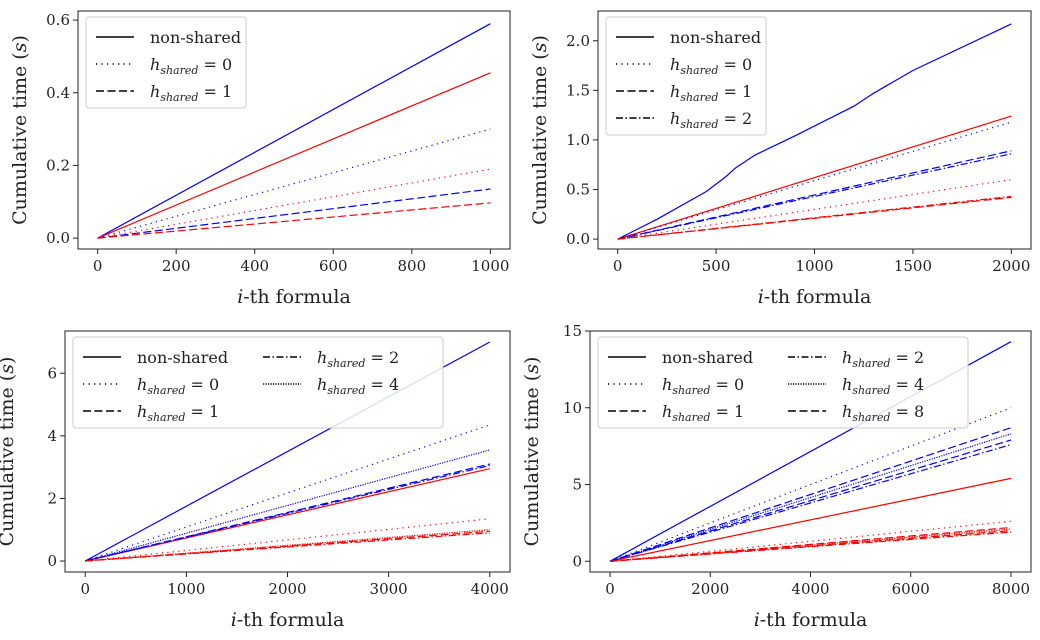 This screenshot has width=1040, height=640. What do you see at coordinates (1011, 589) in the screenshot?
I see `x-tick-label: 8000` at bounding box center [1011, 589].